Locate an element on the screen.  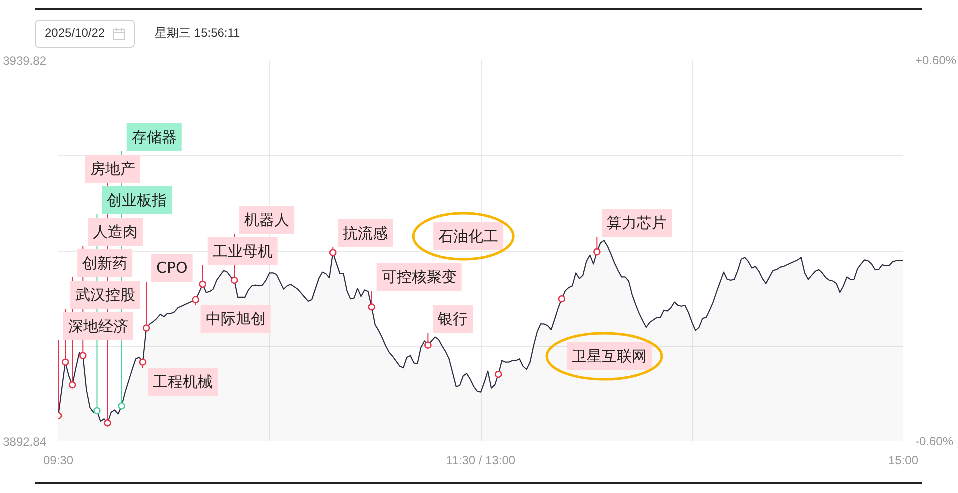
y2-tick-label: -0.60% is located at coordinates (935, 441).